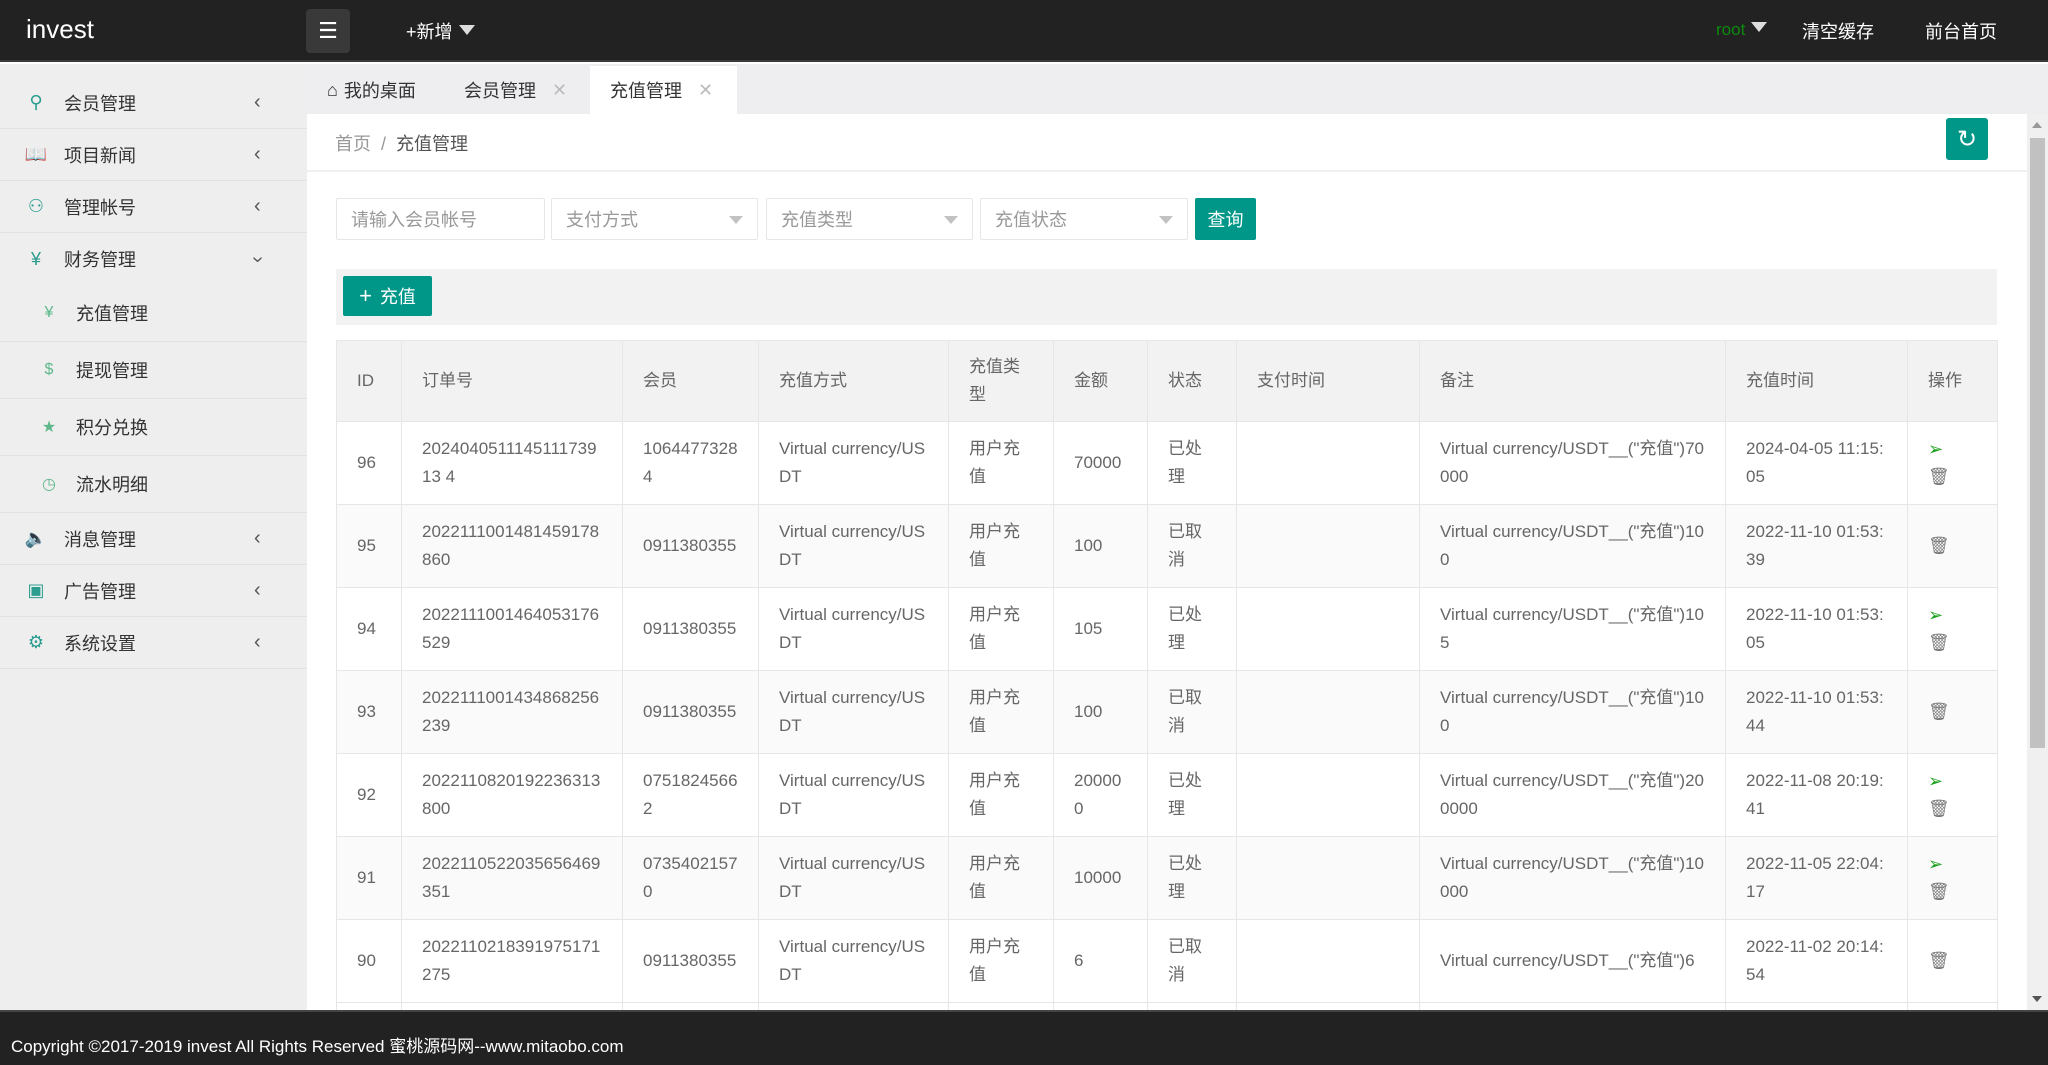 The width and height of the screenshot is (2048, 1065). Describe the element at coordinates (369, 878) in the screenshot. I see `cell-id: 91` at that location.